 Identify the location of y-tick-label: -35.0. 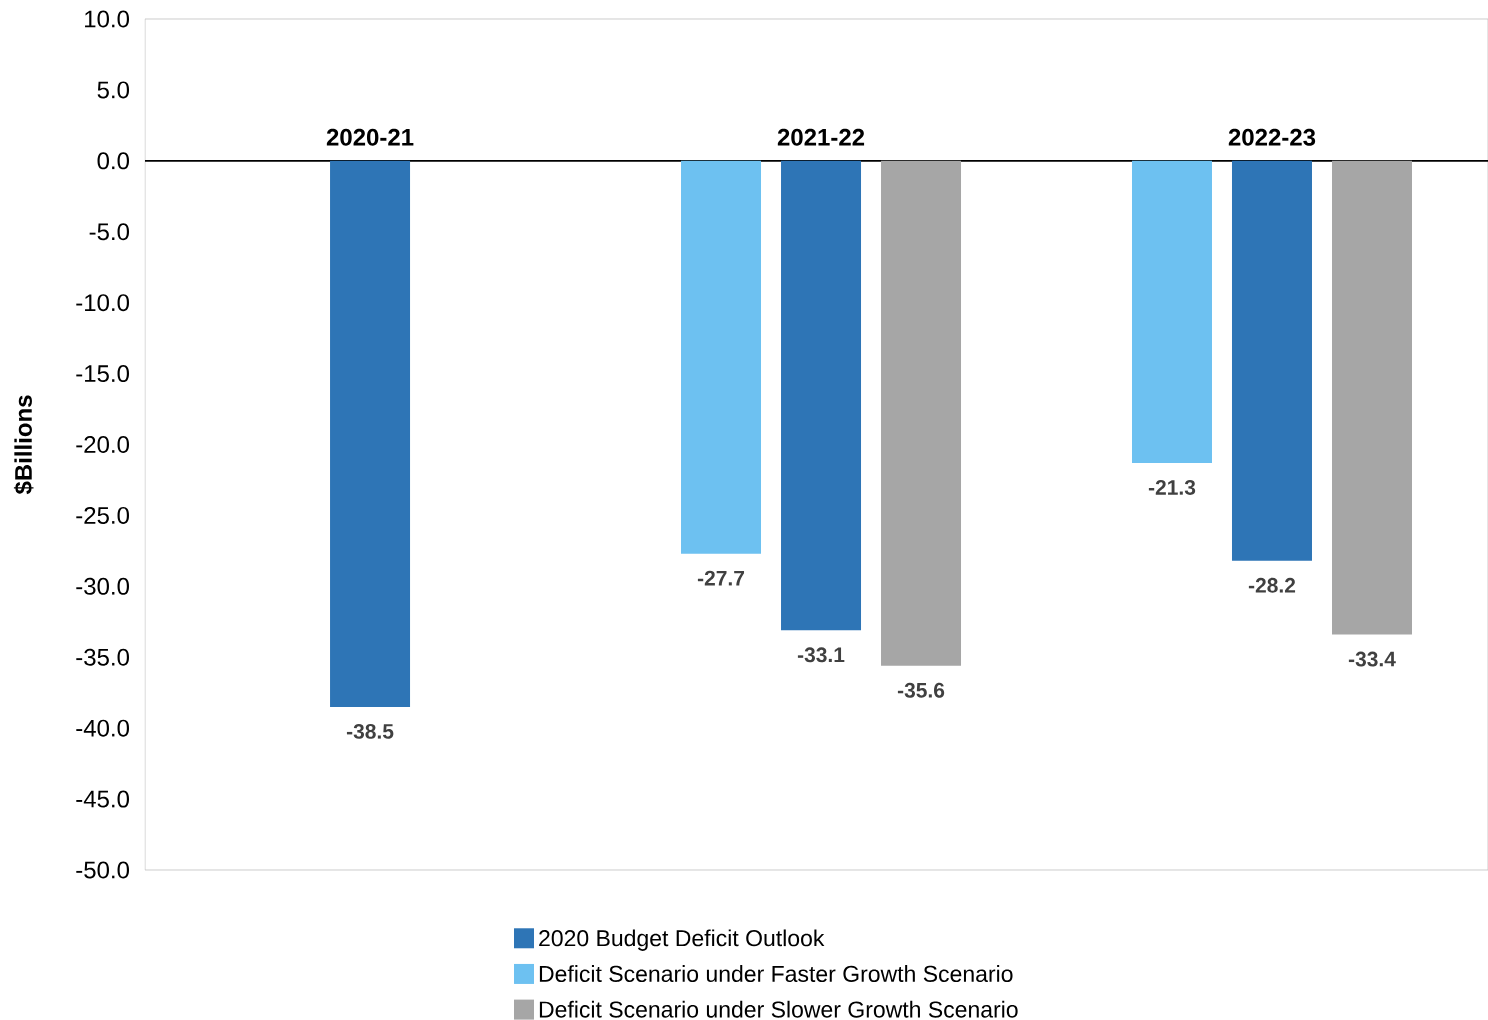
(103, 657).